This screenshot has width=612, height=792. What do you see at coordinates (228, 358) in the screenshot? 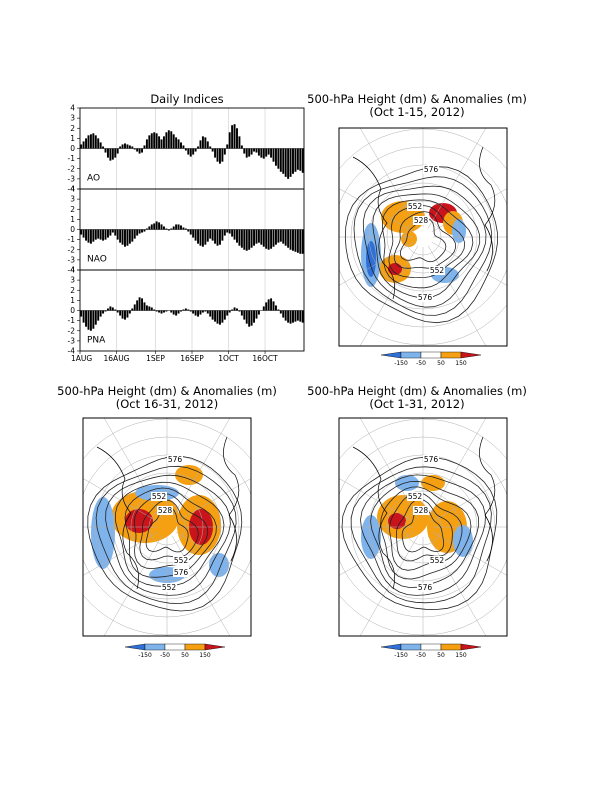
I see `x-tick-label: 1OCT` at bounding box center [228, 358].